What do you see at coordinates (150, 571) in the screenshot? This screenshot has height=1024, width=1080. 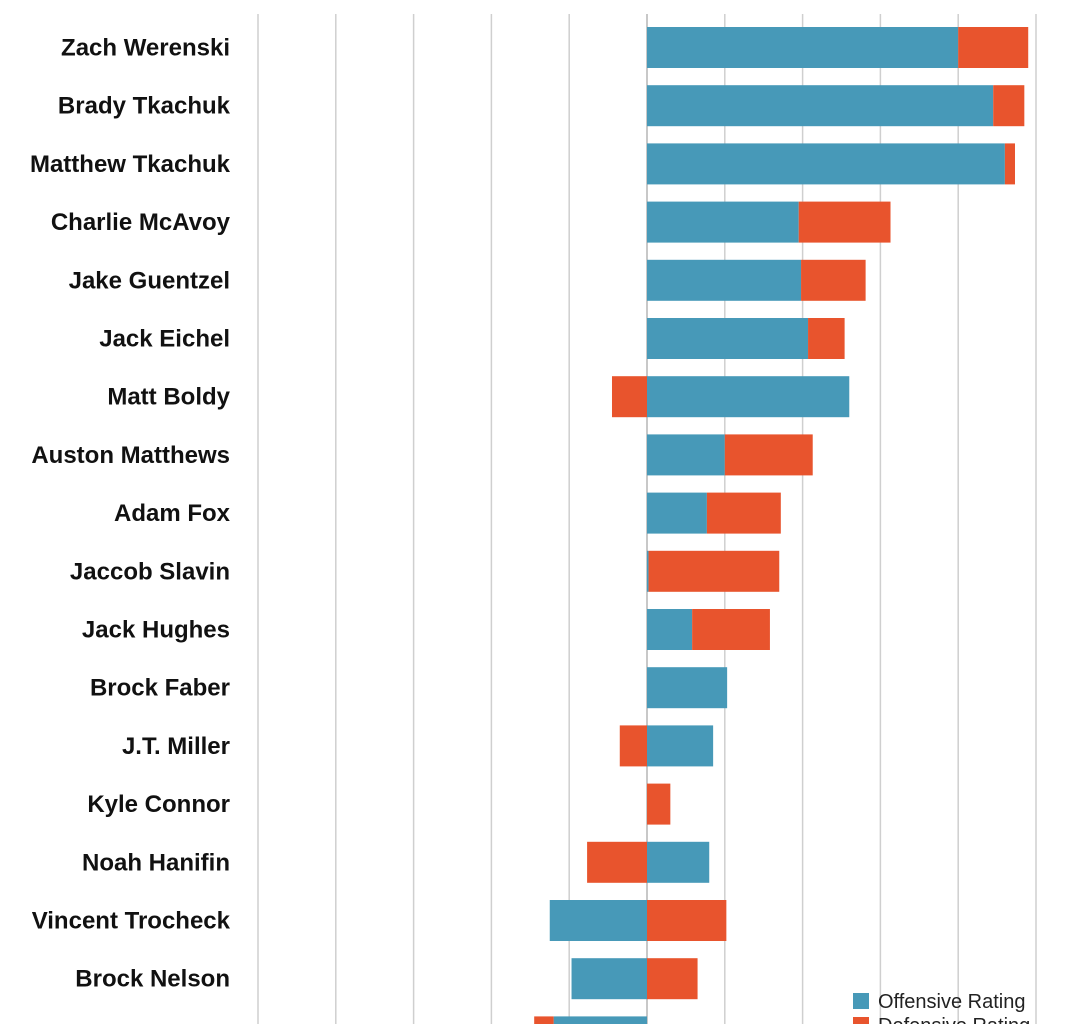 I see `player-label: Jaccob Slavin` at bounding box center [150, 571].